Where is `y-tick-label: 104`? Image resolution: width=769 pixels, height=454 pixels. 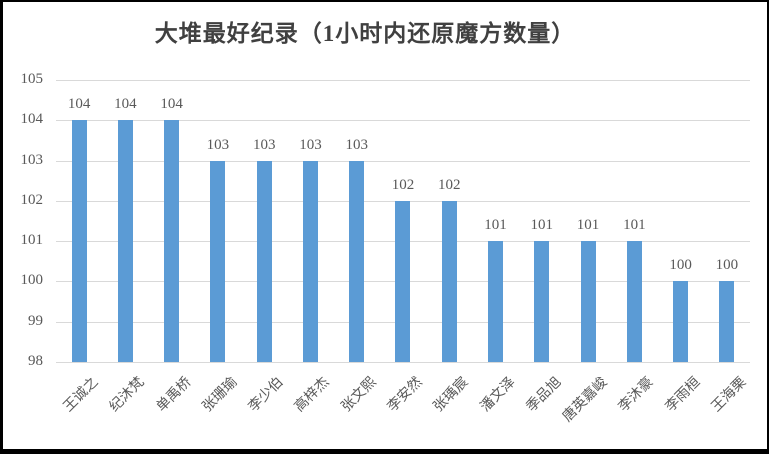 y-tick-label: 104 is located at coordinates (32, 119).